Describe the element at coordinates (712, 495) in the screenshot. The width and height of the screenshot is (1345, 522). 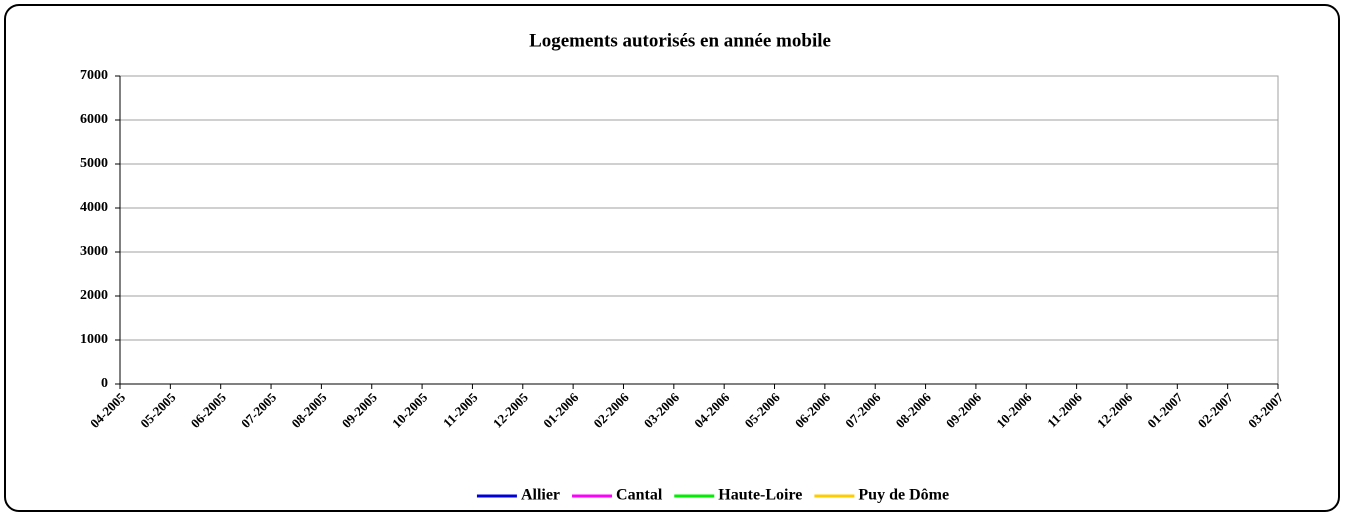
I see `legend: Allier Cantal Haute-Loire Puy de Dôme` at that location.